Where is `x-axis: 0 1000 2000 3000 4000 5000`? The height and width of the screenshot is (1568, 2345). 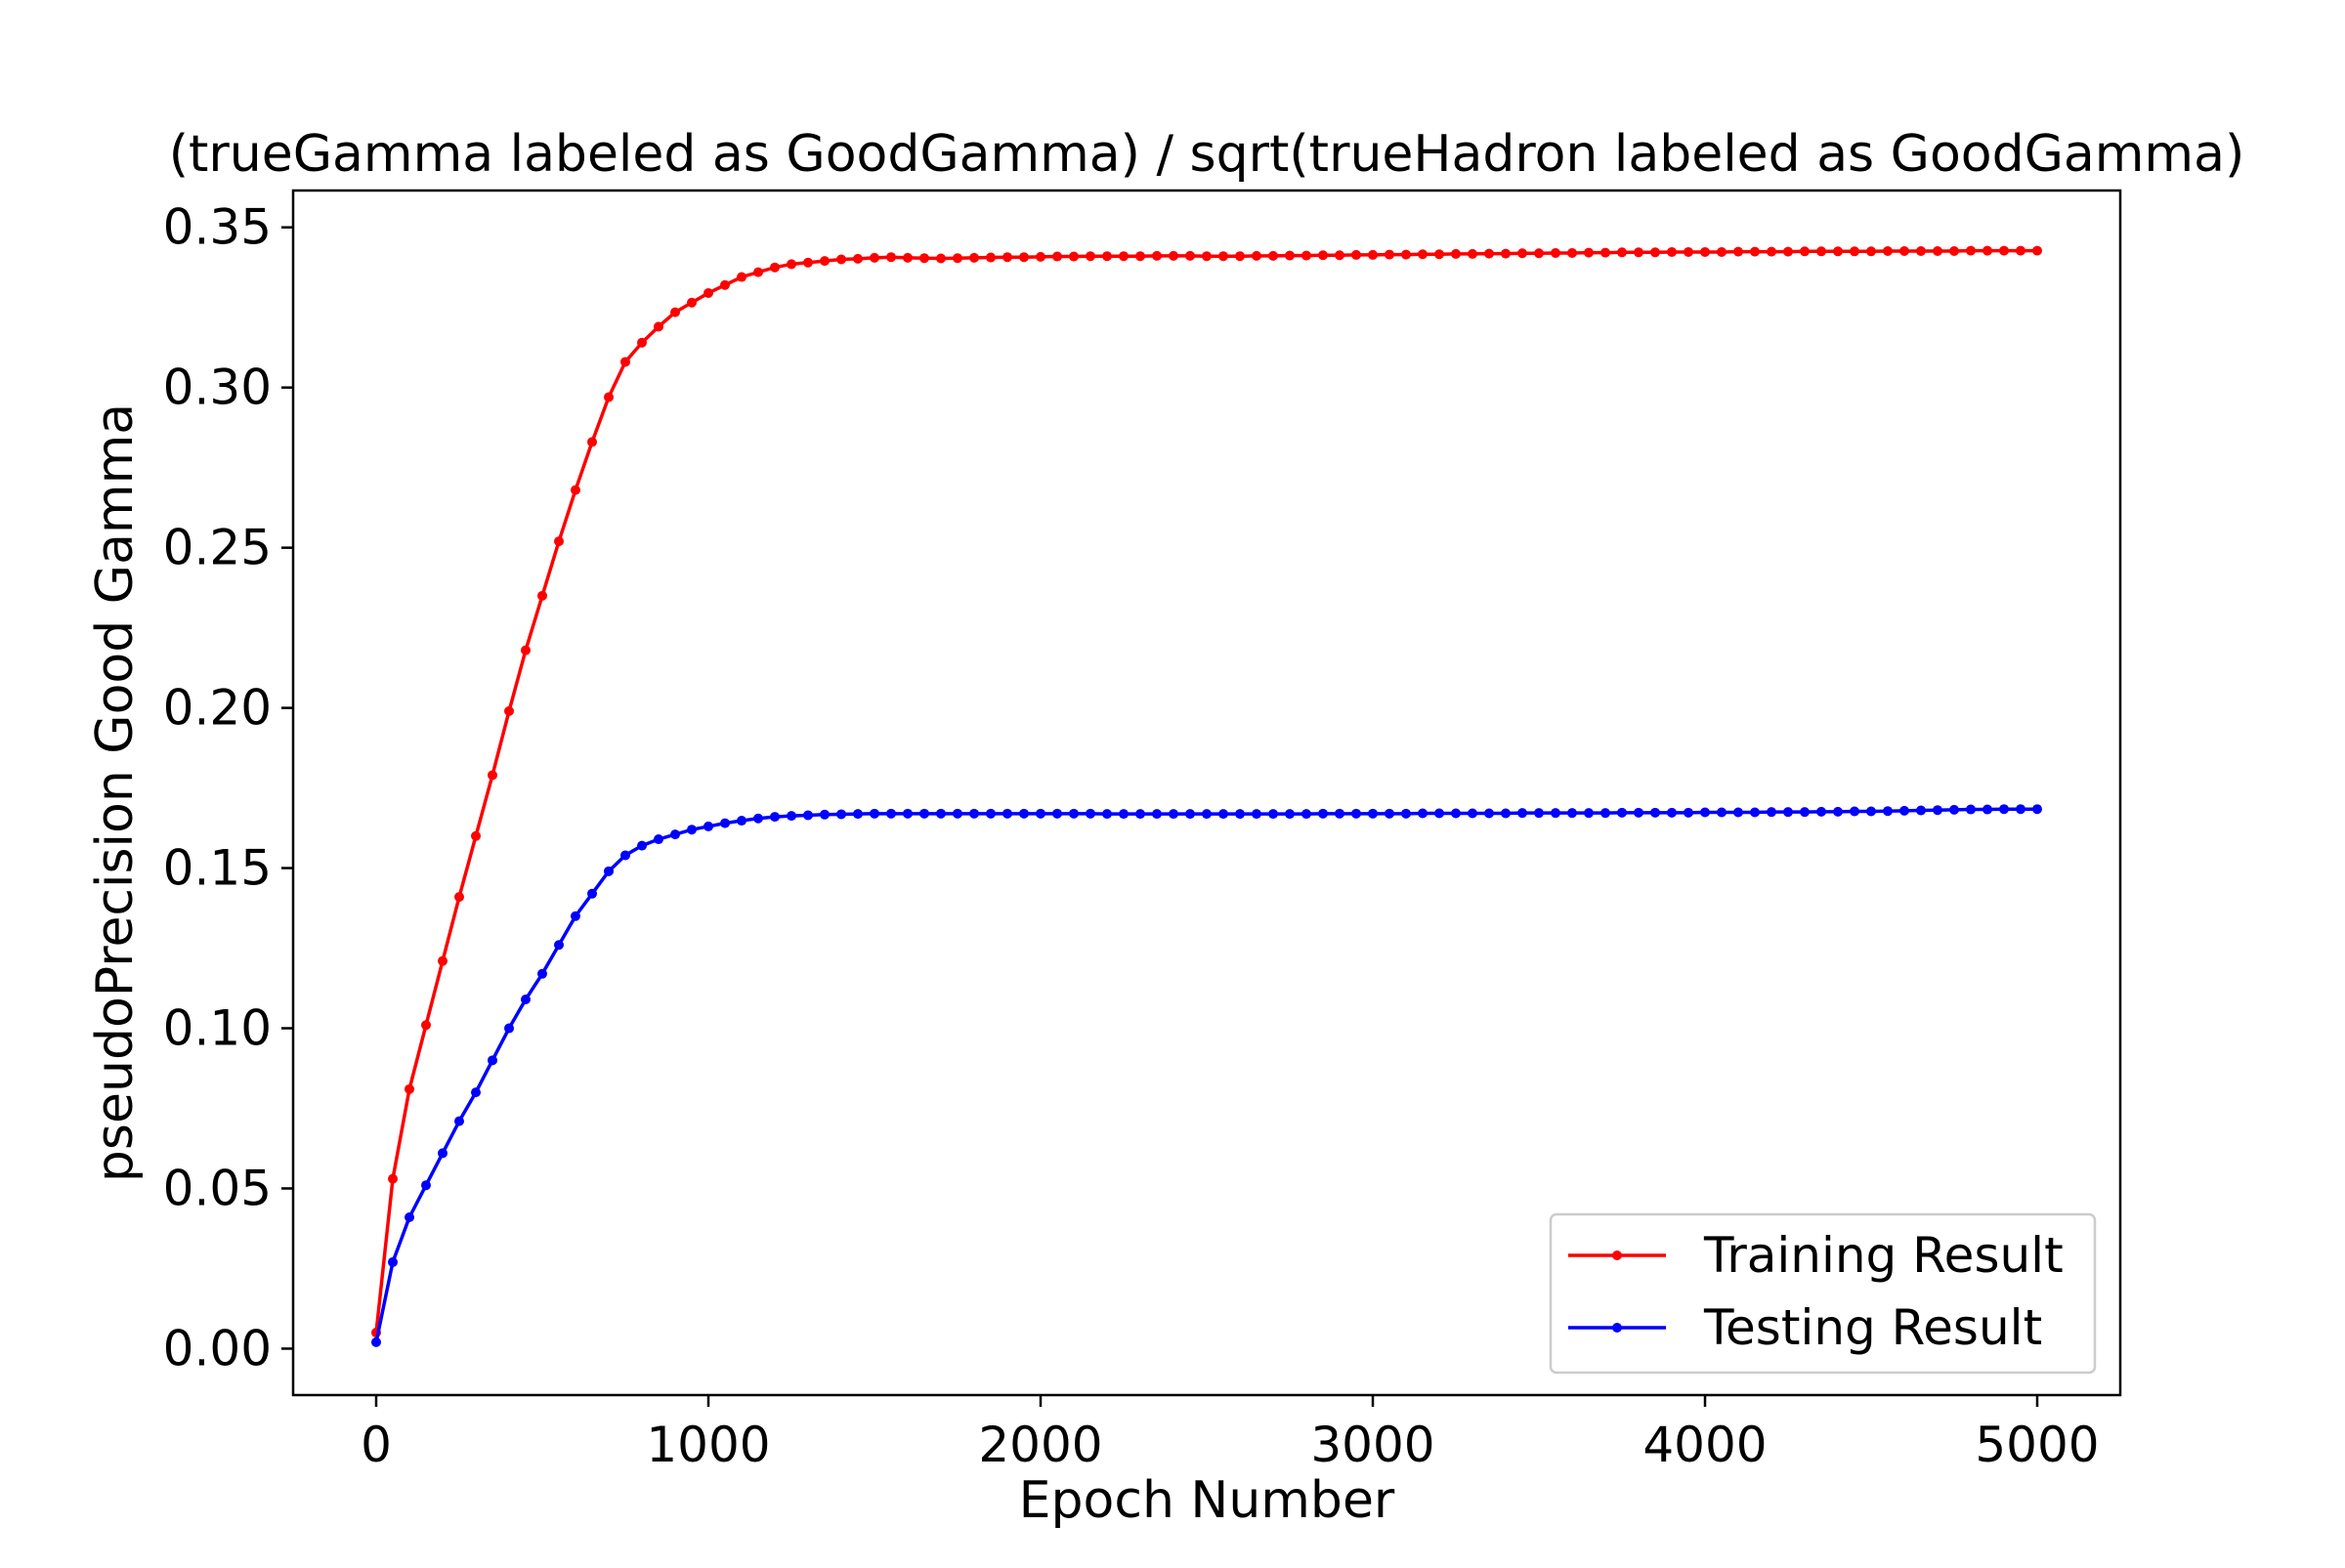
x-axis: 0 1000 2000 3000 4000 5000 is located at coordinates (1230, 1434).